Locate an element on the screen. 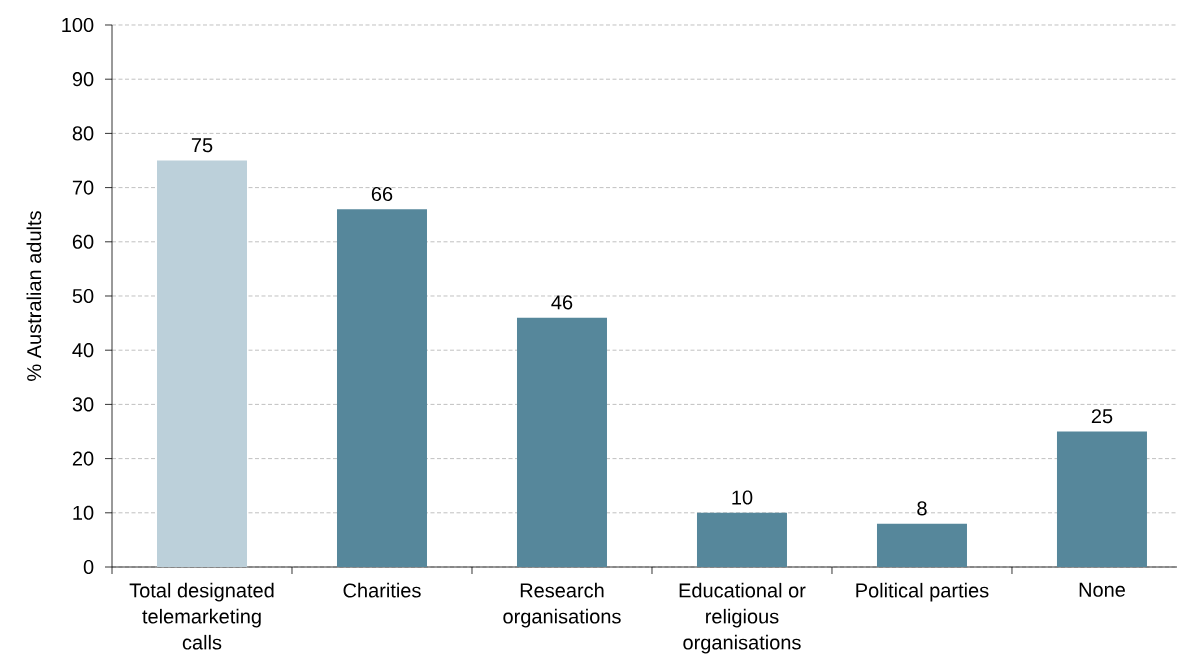  x-tick-label: None is located at coordinates (1102, 589).